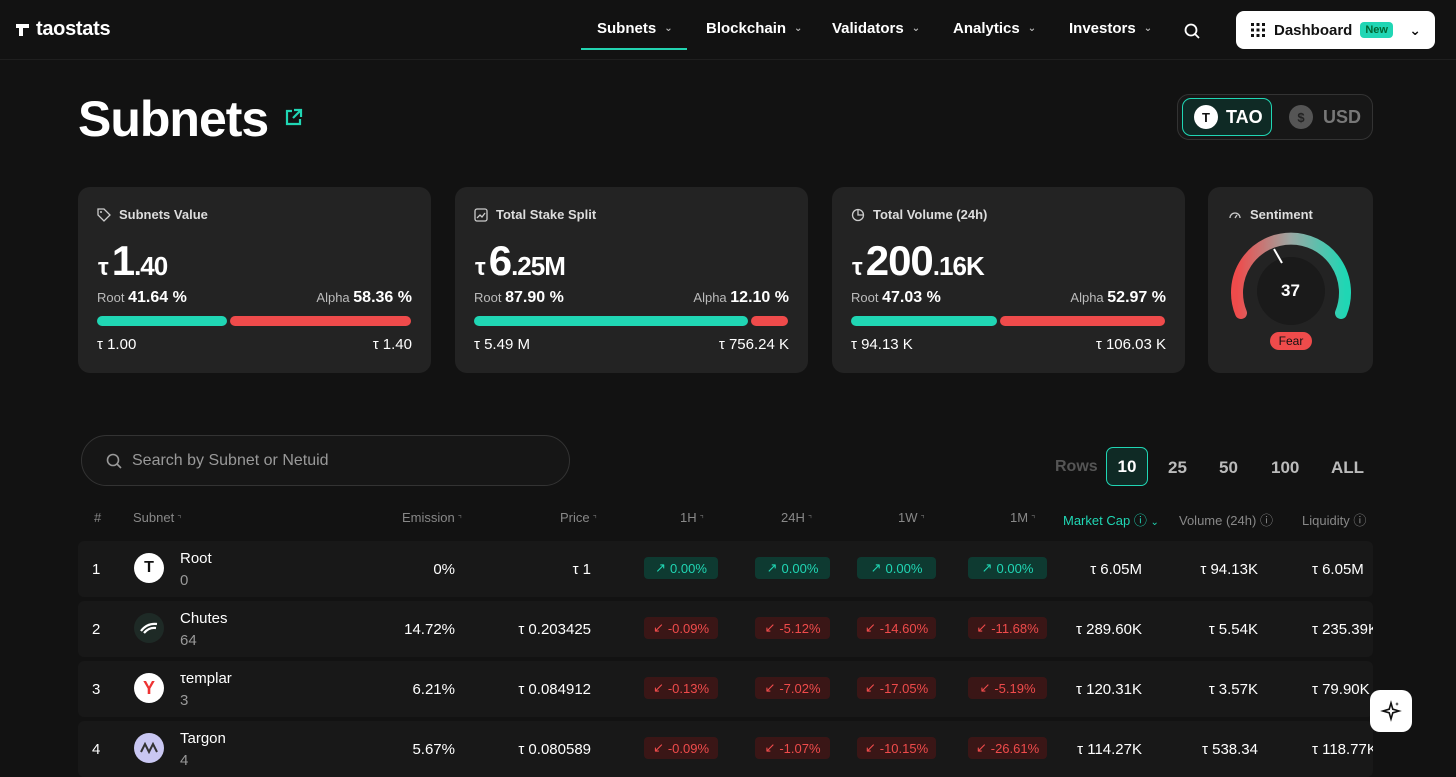 The width and height of the screenshot is (1456, 777). What do you see at coordinates (876, 28) in the screenshot?
I see `nav-validators: Validators ⌄` at bounding box center [876, 28].